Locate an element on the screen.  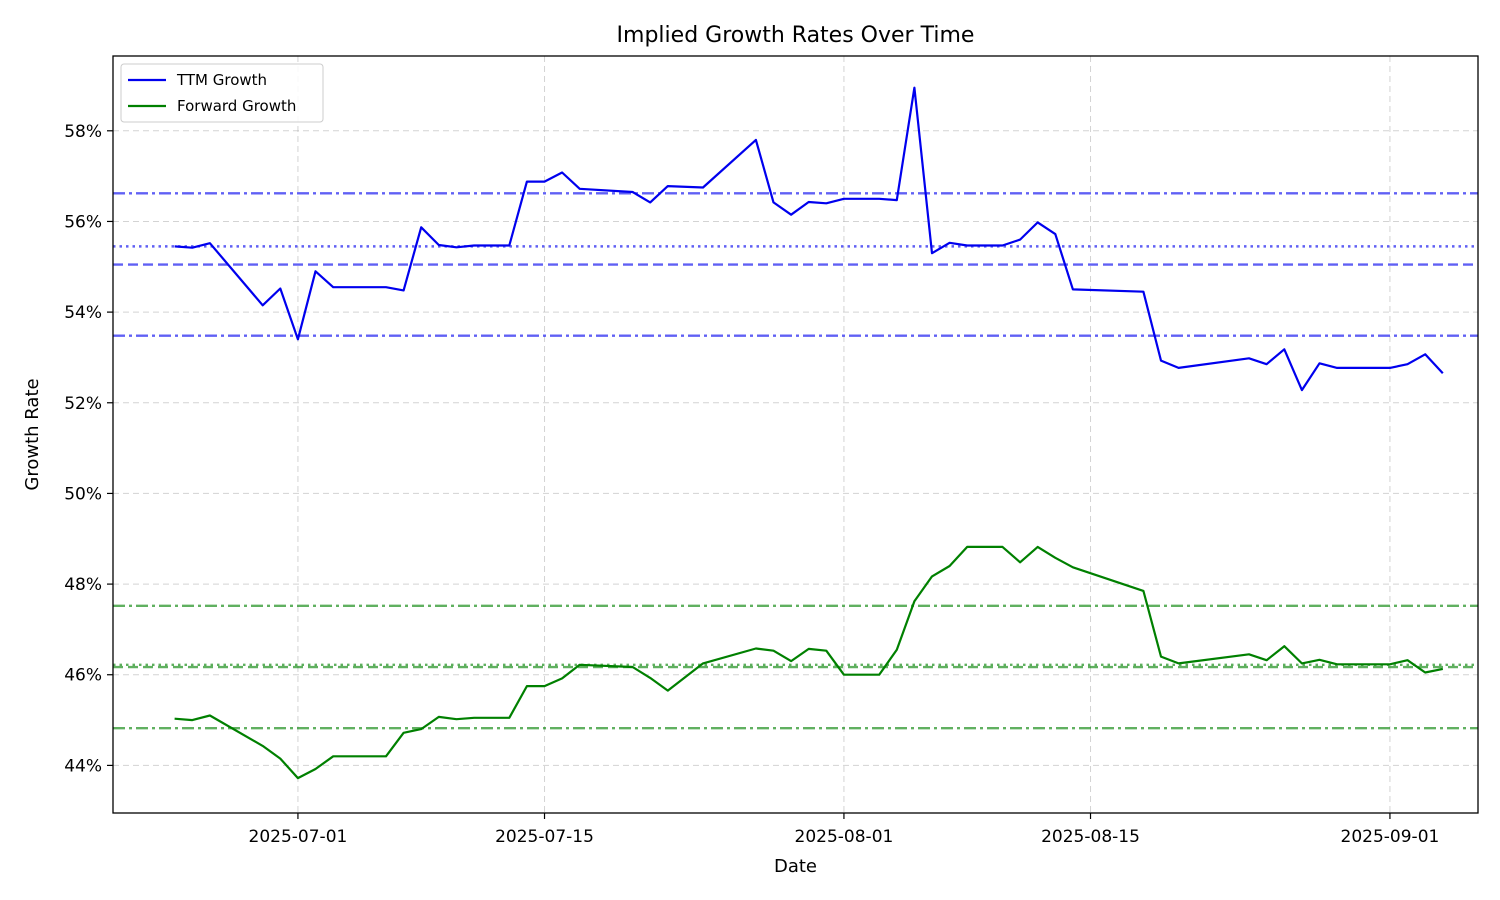
y-tick-label: 46% is located at coordinates (83, 676).